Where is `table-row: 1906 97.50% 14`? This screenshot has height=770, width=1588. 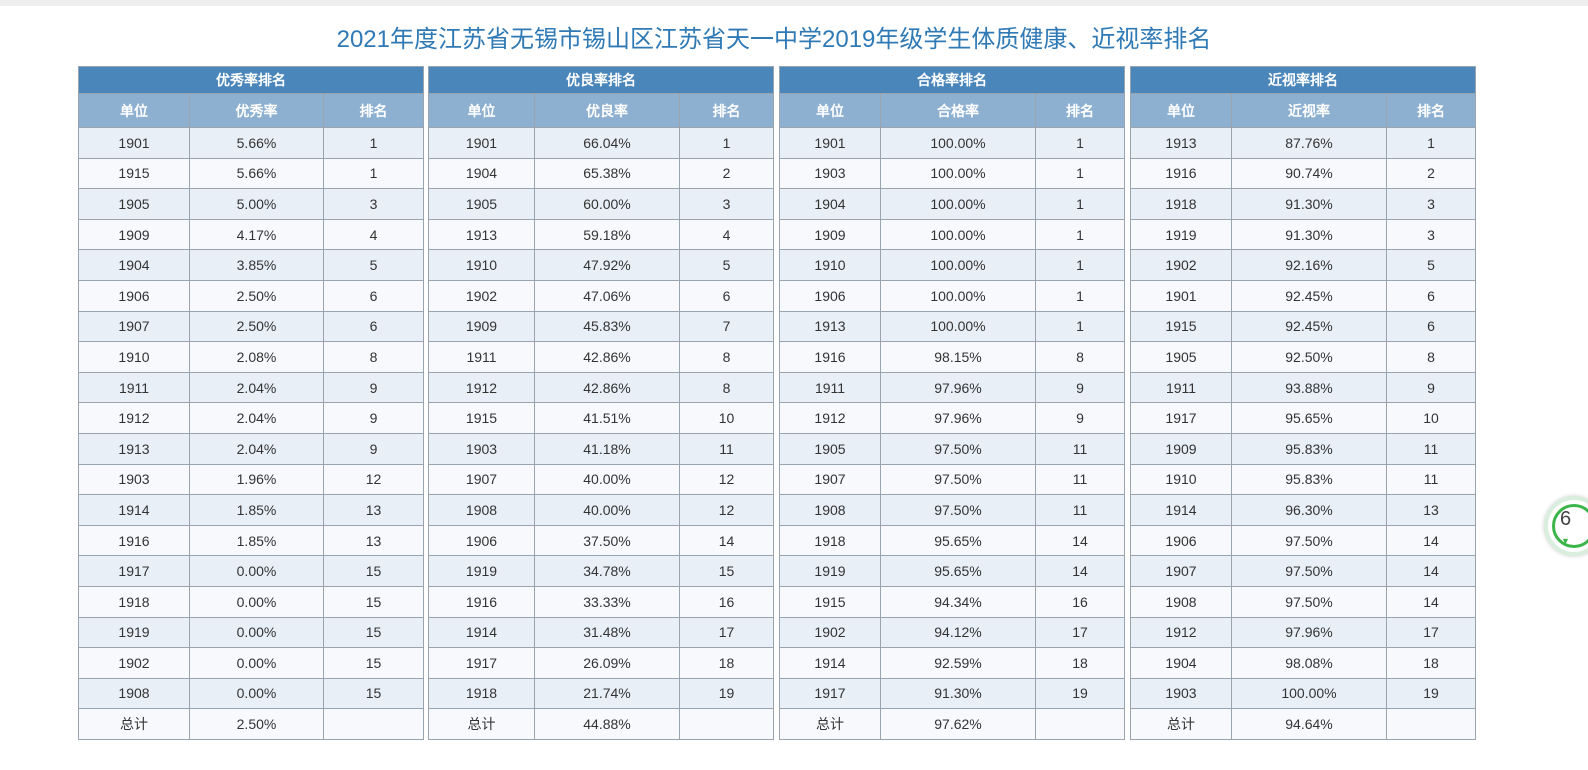 table-row: 1906 97.50% 14 is located at coordinates (1303, 540).